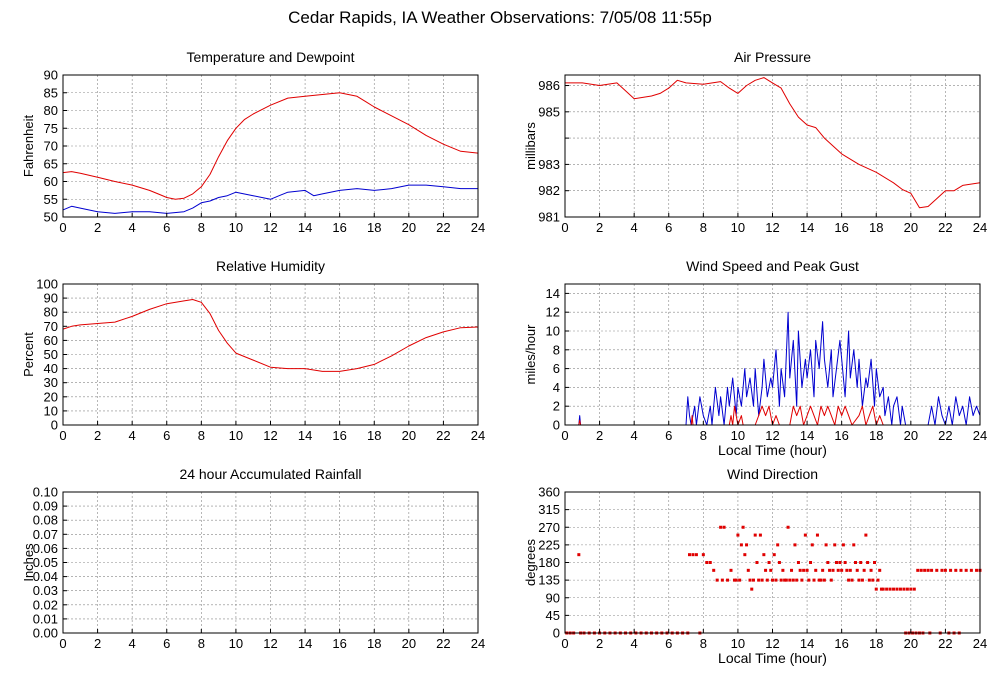  What do you see at coordinates (51, 110) in the screenshot?
I see `y-tick-label: 80` at bounding box center [51, 110].